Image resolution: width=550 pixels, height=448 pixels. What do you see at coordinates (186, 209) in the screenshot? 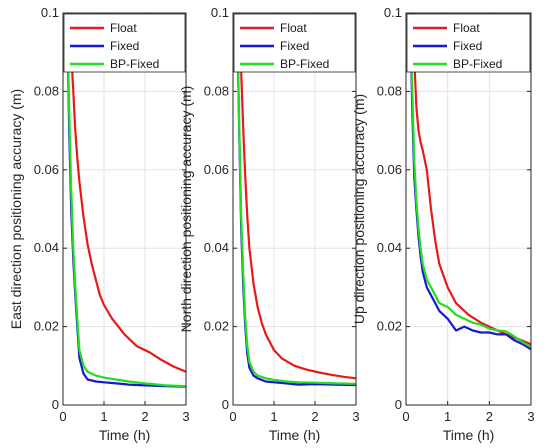
I see `y-axis-label: North direction positioning accuracy (m)` at bounding box center [186, 209].